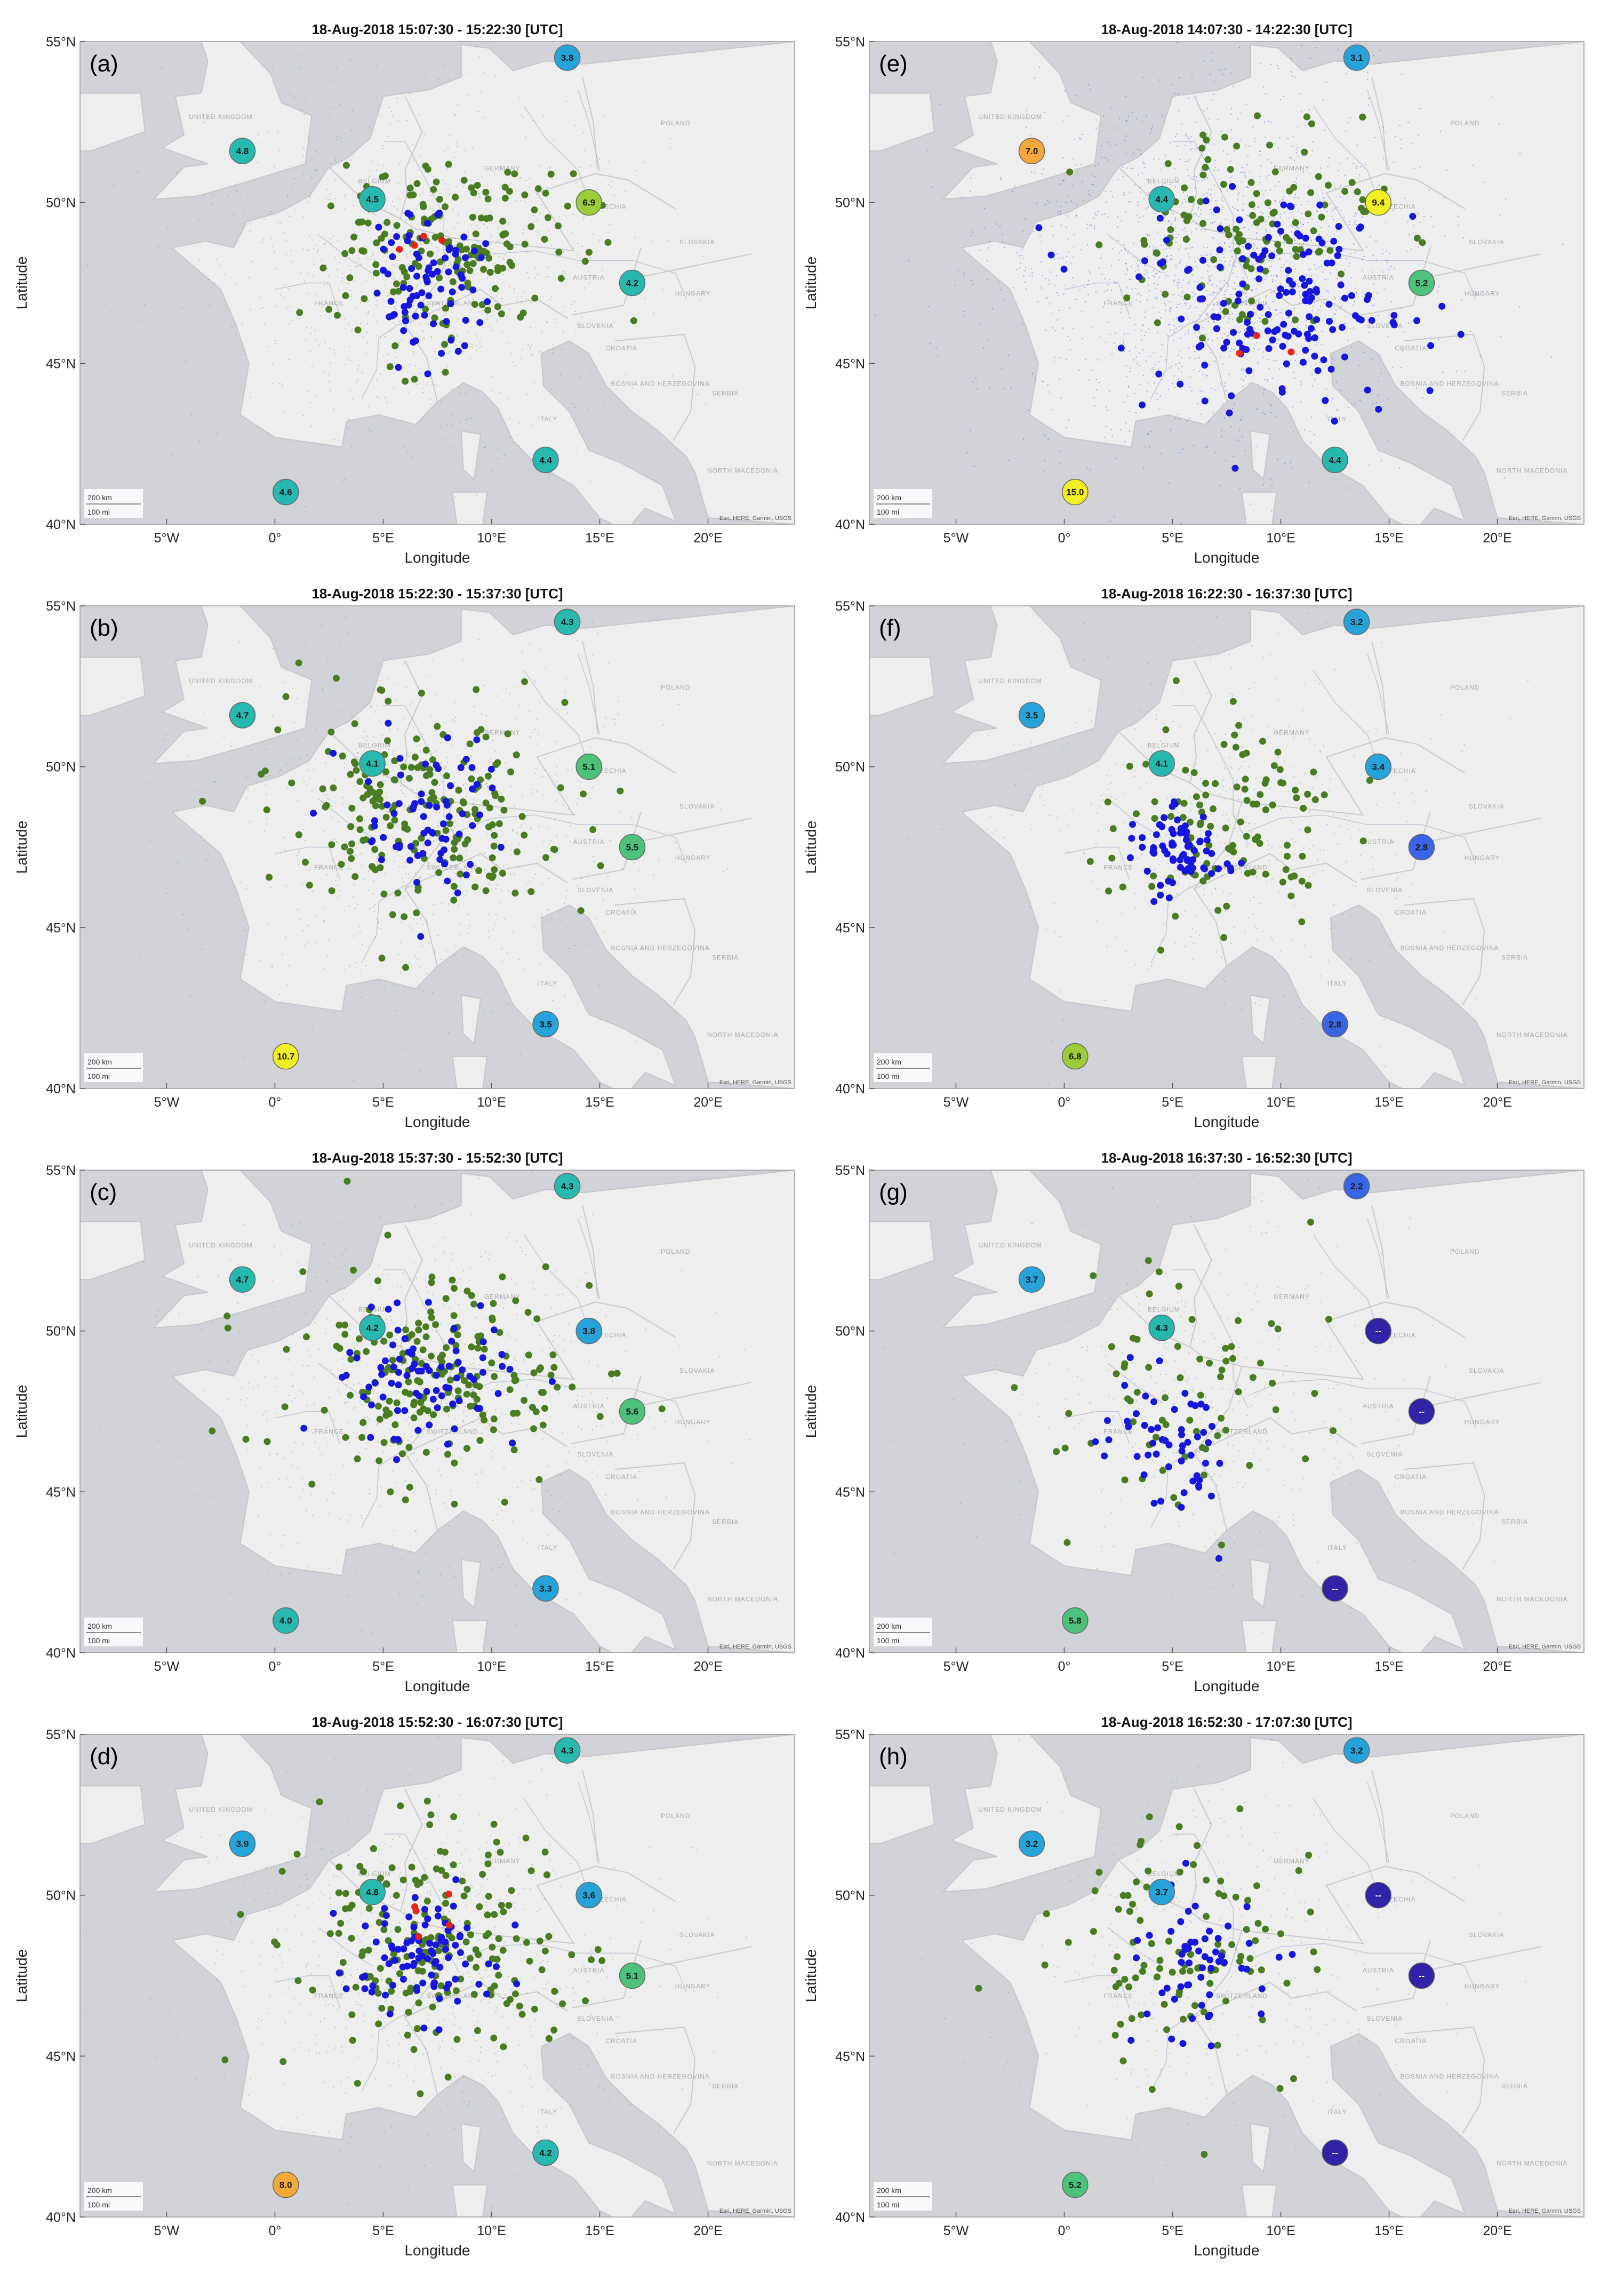 The image size is (1624, 2281). What do you see at coordinates (889, 497) in the screenshot?
I see `scale-bar-km: 200 km` at bounding box center [889, 497].